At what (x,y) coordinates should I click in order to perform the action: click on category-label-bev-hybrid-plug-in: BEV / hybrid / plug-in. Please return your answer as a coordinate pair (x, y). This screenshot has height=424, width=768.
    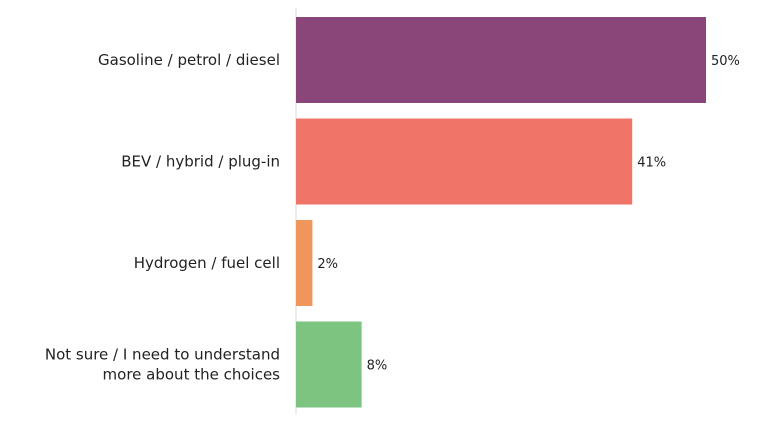
    Looking at the image, I should click on (200, 162).